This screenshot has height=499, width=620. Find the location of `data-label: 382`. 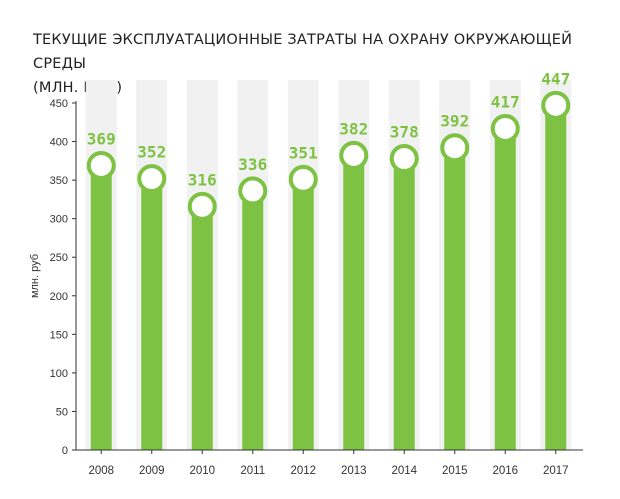

data-label: 382 is located at coordinates (353, 128).